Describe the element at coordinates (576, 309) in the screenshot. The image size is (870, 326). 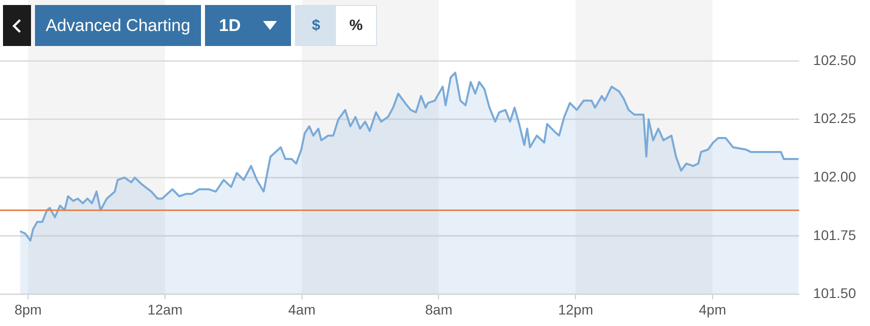
I see `x-tick-label: 12pm` at that location.